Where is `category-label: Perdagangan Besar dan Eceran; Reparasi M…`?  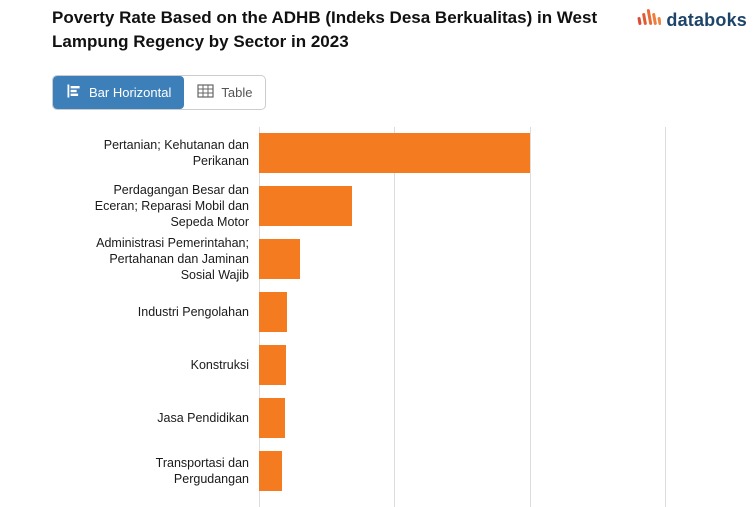
category-label: Perdagangan Besar dan Eceran; Reparasi M… is located at coordinates (171, 206).